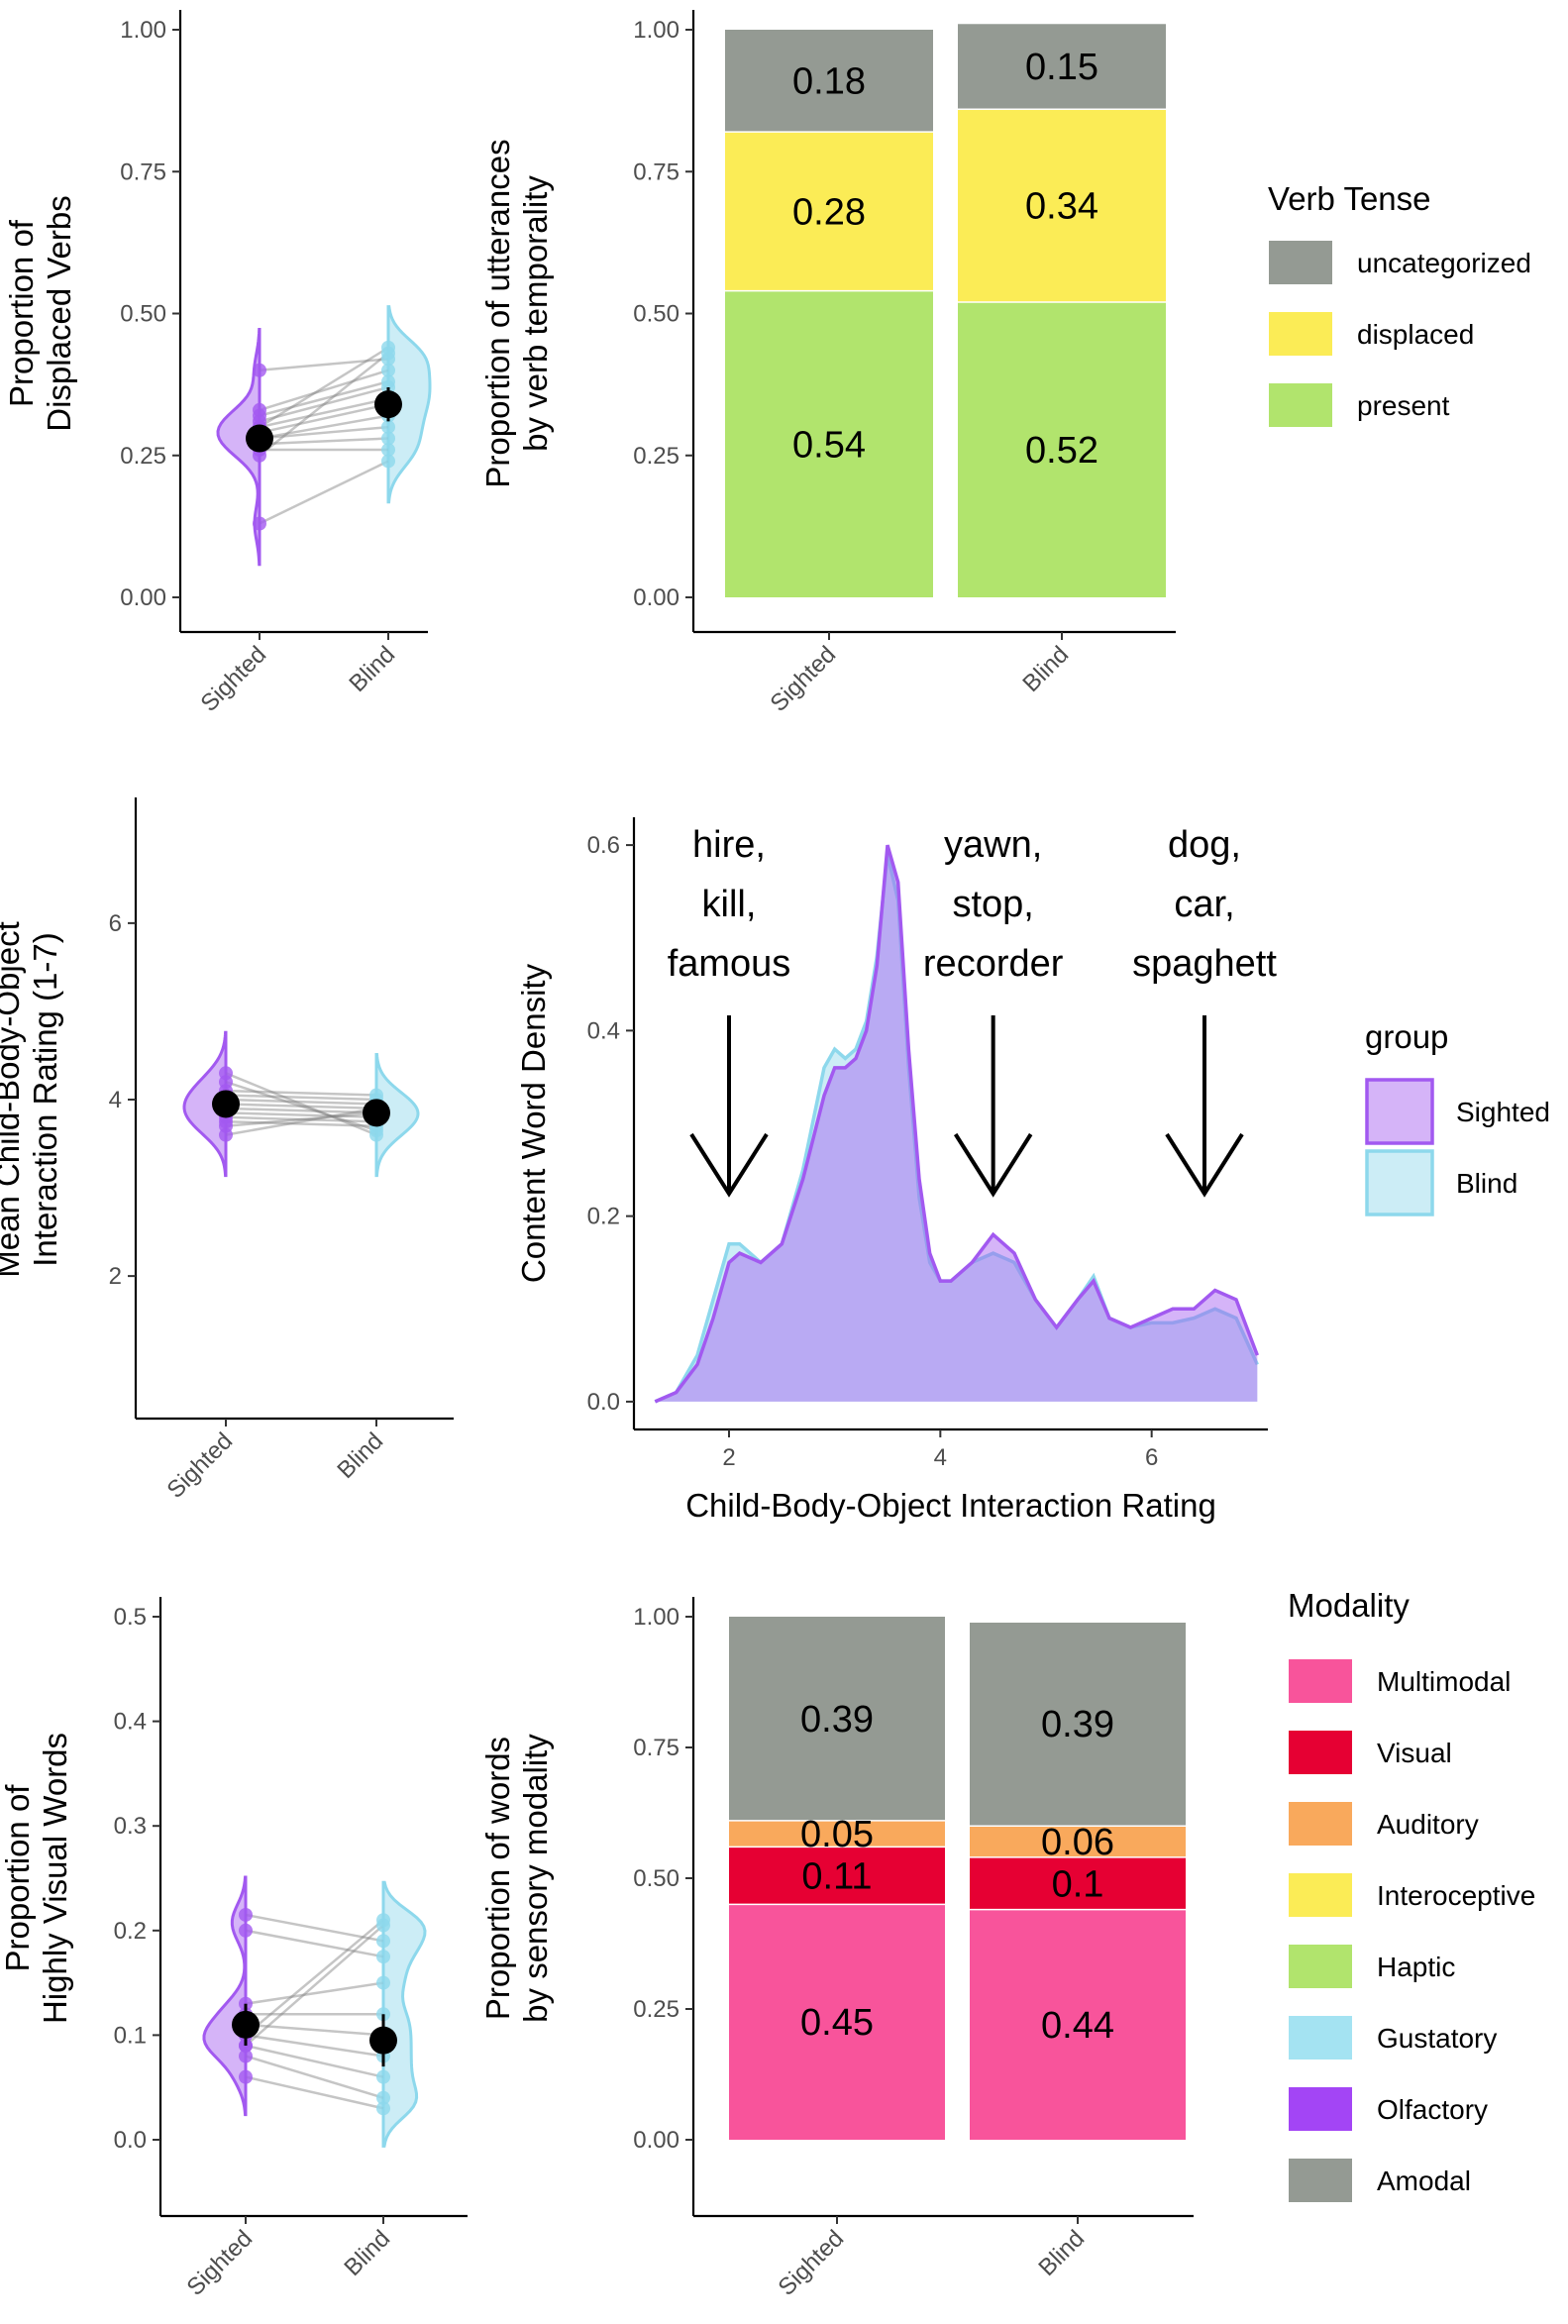  What do you see at coordinates (45, 1099) in the screenshot?
I see `y-axis-title: Interaction Rating (1-7)` at bounding box center [45, 1099].